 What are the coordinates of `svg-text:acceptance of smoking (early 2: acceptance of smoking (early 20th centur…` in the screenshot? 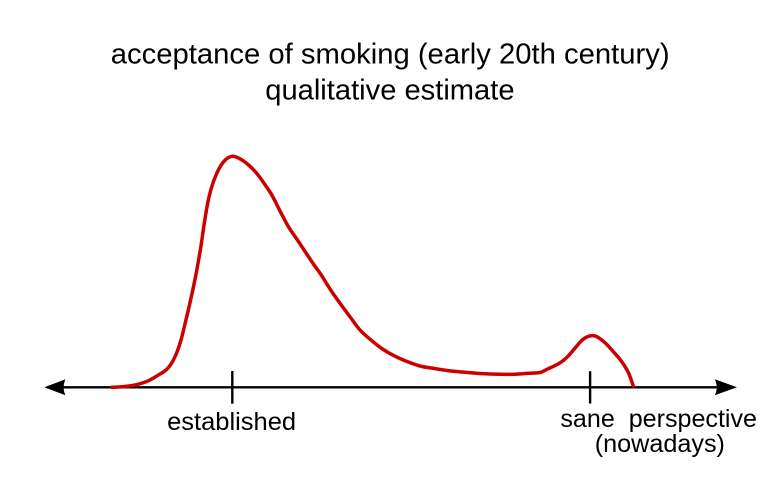 It's located at (390, 54).